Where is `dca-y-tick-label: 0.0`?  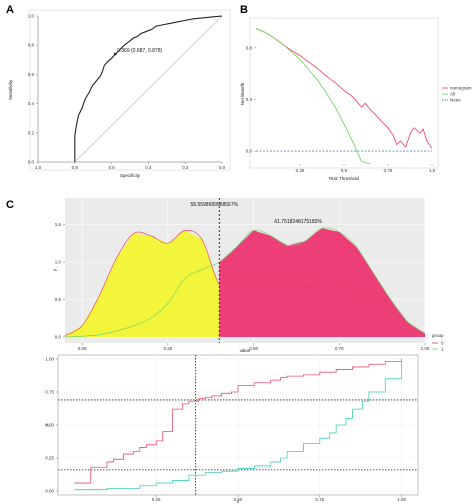 dca-y-tick-label: 0.0 is located at coordinates (249, 151).